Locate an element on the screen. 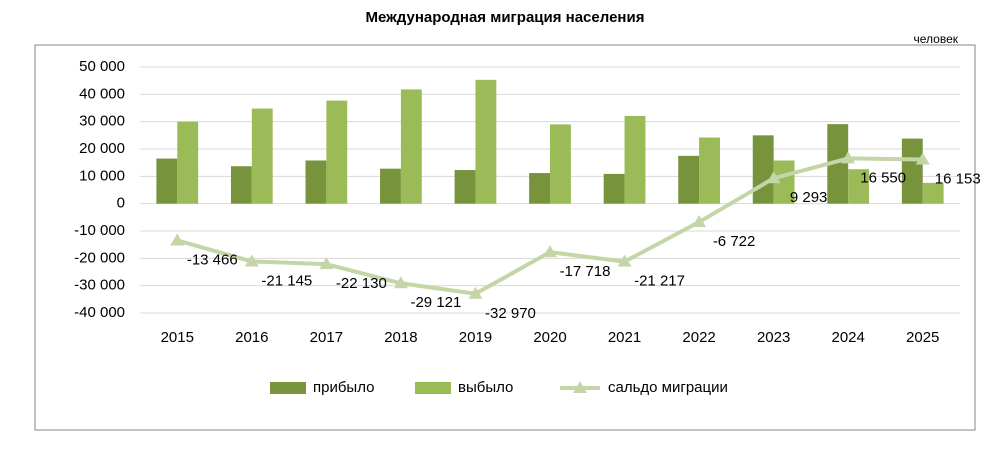  y-tick-label: -40 000 is located at coordinates (99, 312).